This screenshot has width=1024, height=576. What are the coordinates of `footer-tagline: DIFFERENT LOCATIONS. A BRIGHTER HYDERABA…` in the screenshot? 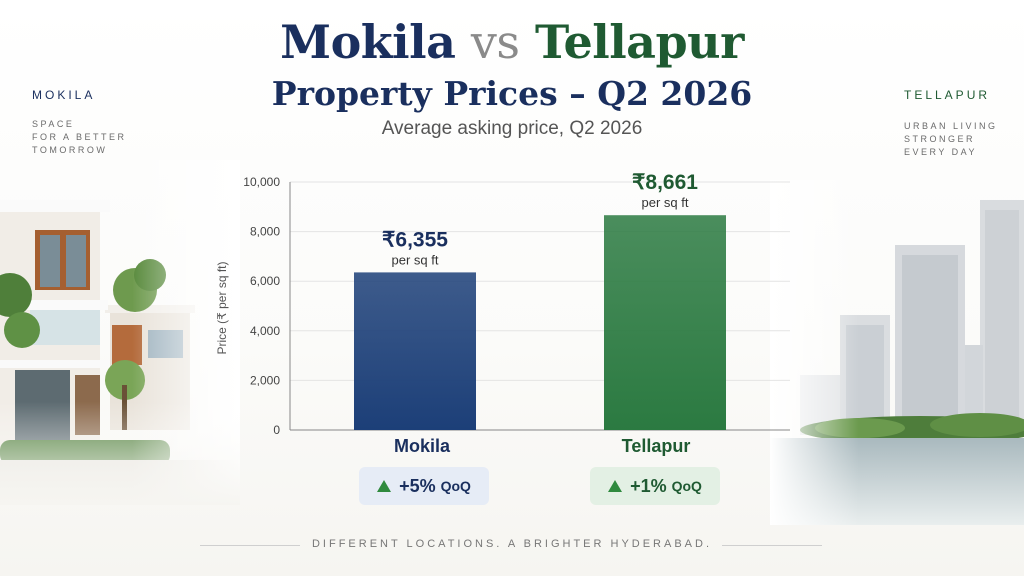 It's located at (512, 544).